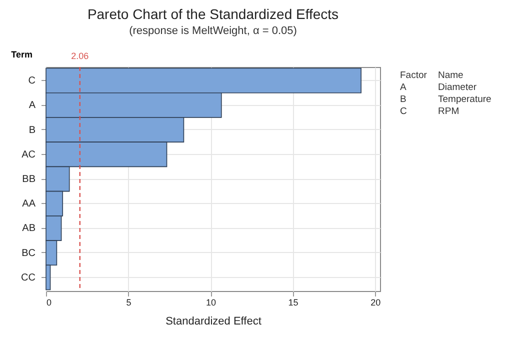 This screenshot has height=341, width=512. What do you see at coordinates (29, 179) in the screenshot?
I see `y-tick-label: BB` at bounding box center [29, 179].